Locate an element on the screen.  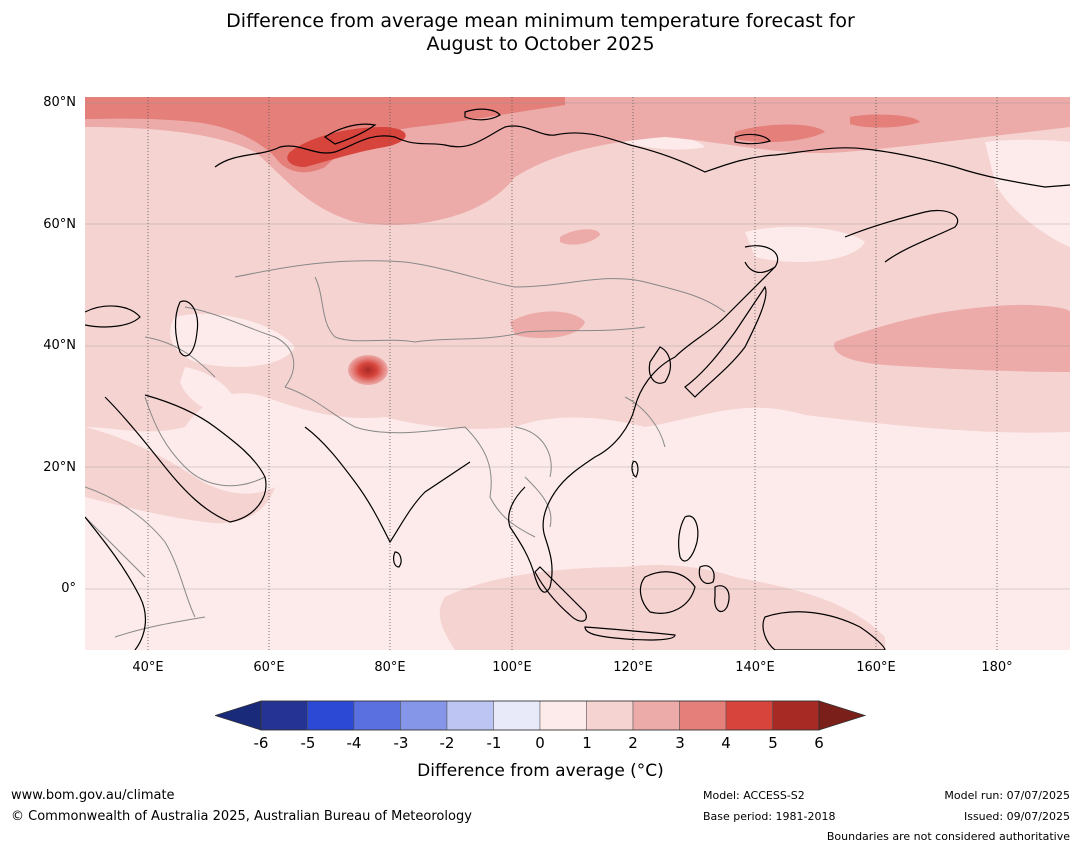
website-link: www.bom.gov.au/climate is located at coordinates (93, 795).